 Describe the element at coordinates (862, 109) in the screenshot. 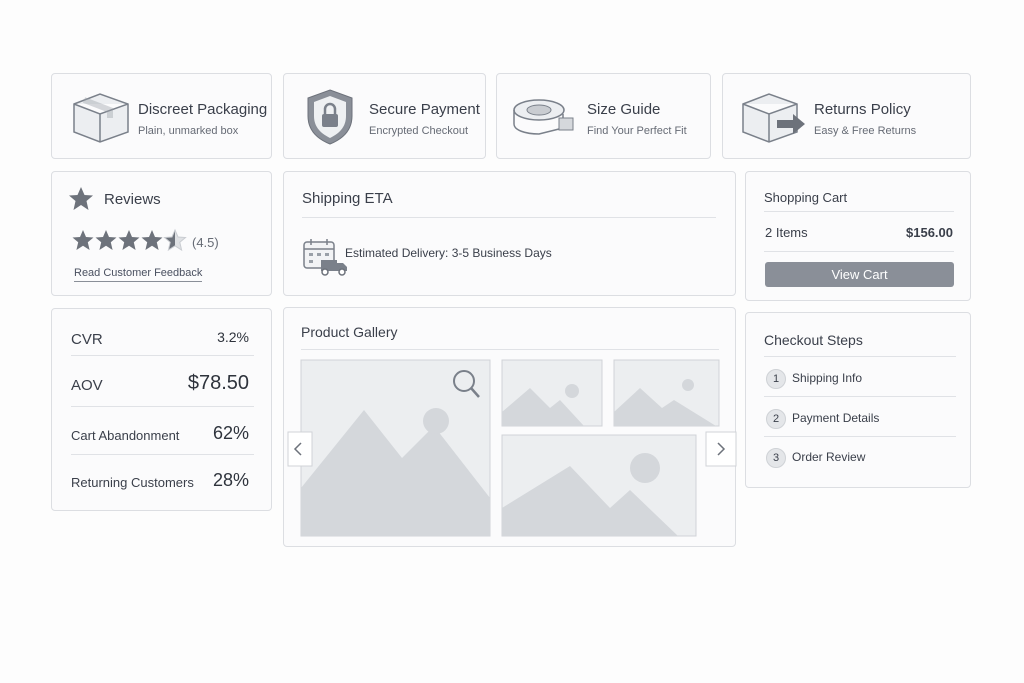

I see `feature-title: Returns Policy` at that location.